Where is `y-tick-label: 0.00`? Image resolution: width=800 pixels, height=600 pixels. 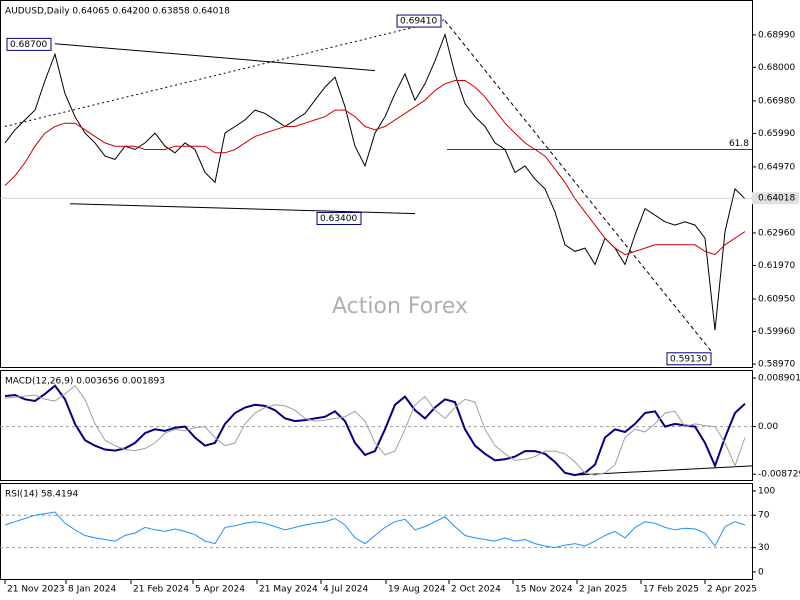
y-tick-label: 0.00 is located at coordinates (768, 427).